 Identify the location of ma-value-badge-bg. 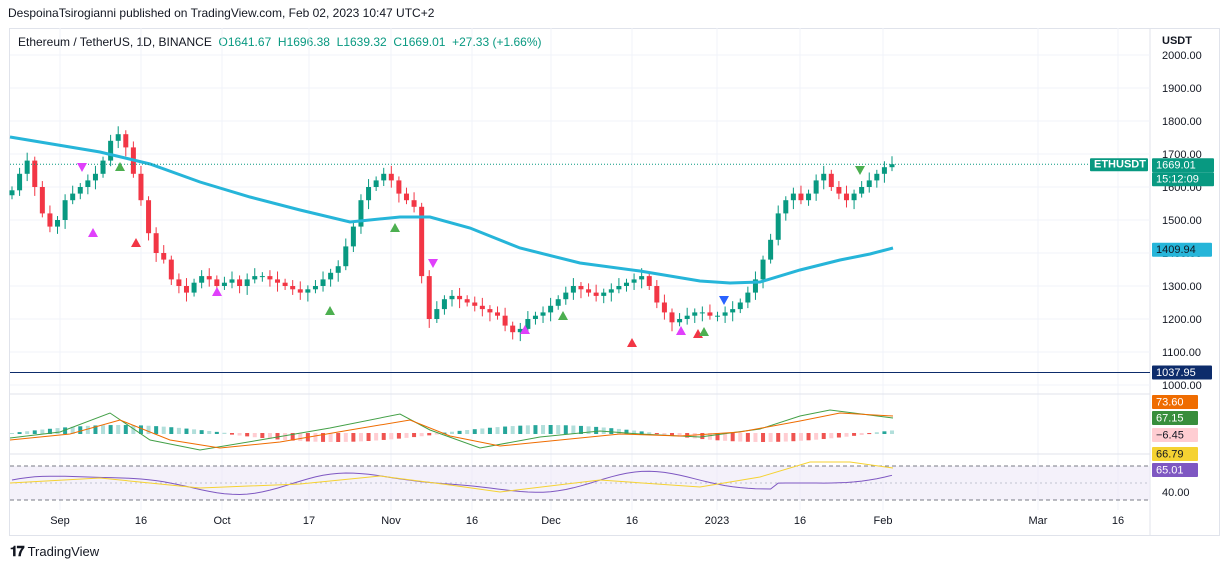
(1182, 249).